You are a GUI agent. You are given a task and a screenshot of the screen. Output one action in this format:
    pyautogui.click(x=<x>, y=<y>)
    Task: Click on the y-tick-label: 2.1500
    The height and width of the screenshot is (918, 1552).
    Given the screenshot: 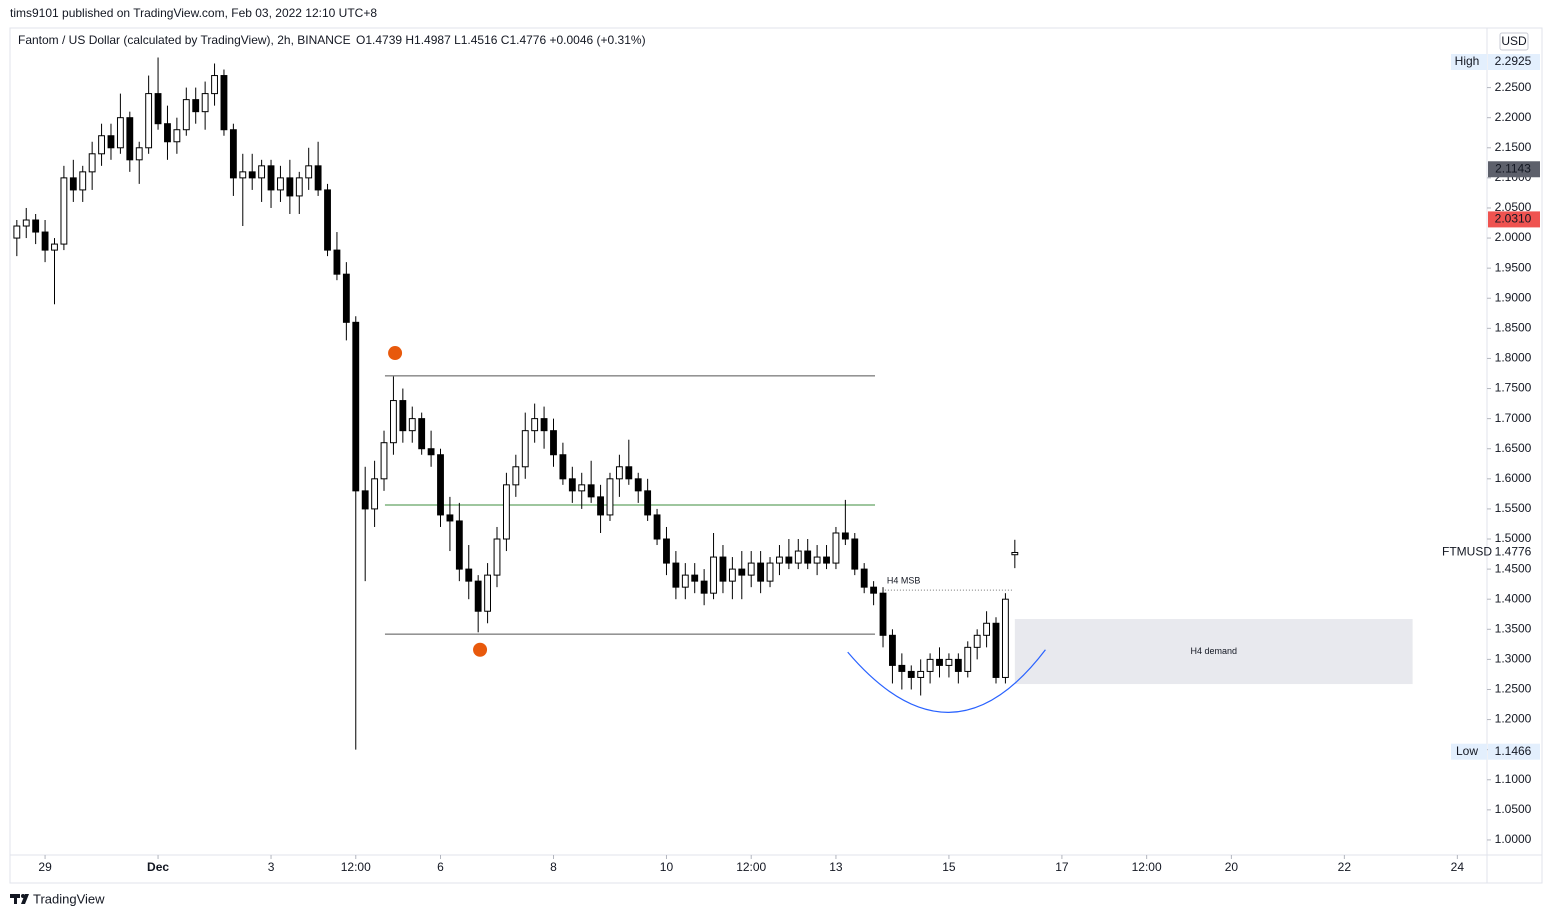 What is the action you would take?
    pyautogui.click(x=1513, y=147)
    